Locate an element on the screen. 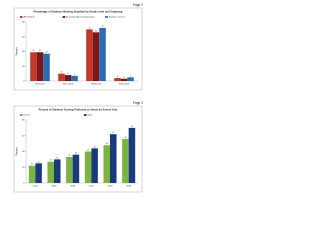  x-tick-label: 2019-2020 is located at coordinates (124, 85).